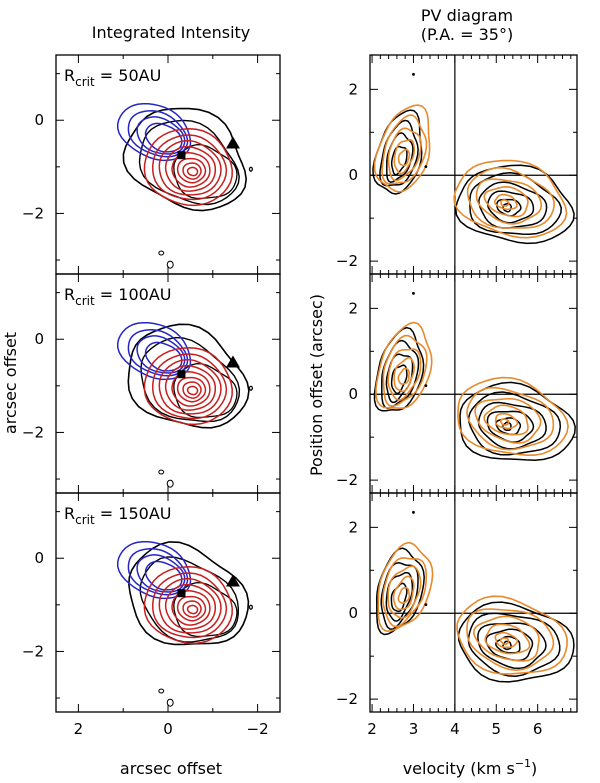  I want to click on right-panel-3: 2 0 −2 2 3 4 5 6, so click(457, 615).